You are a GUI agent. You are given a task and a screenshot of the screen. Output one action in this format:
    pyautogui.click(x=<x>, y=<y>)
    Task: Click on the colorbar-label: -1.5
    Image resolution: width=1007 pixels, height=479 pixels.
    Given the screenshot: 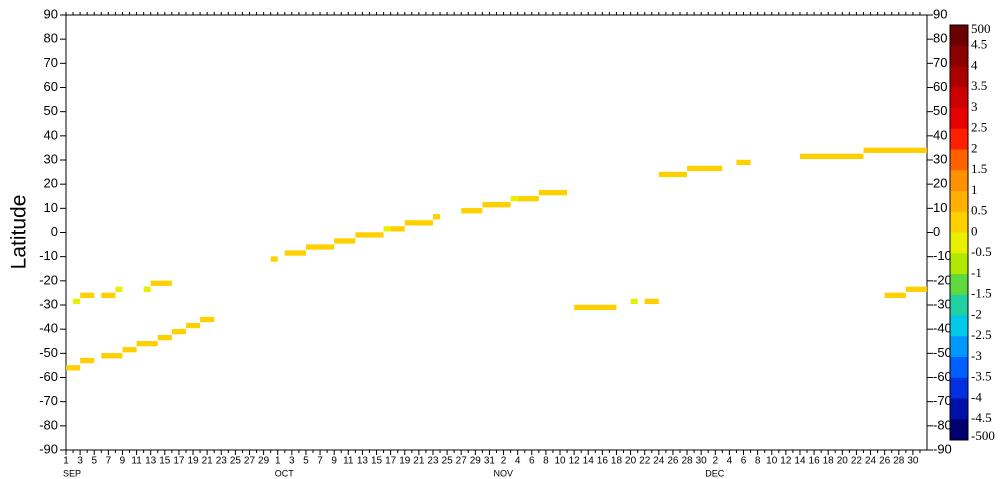 What is the action you would take?
    pyautogui.click(x=981, y=293)
    